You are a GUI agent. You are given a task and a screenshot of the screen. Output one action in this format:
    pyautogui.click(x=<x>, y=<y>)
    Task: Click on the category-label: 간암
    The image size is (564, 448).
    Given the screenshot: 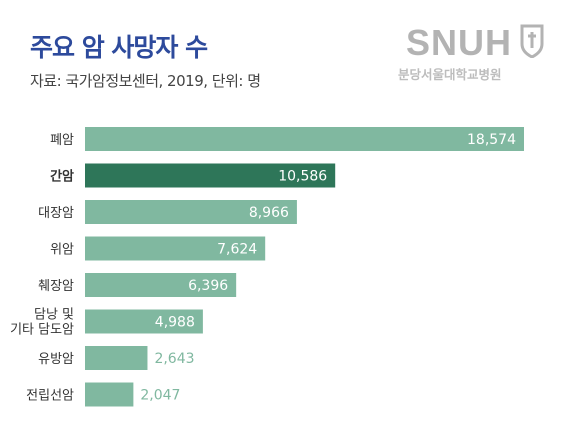 What is the action you would take?
    pyautogui.click(x=62, y=177)
    